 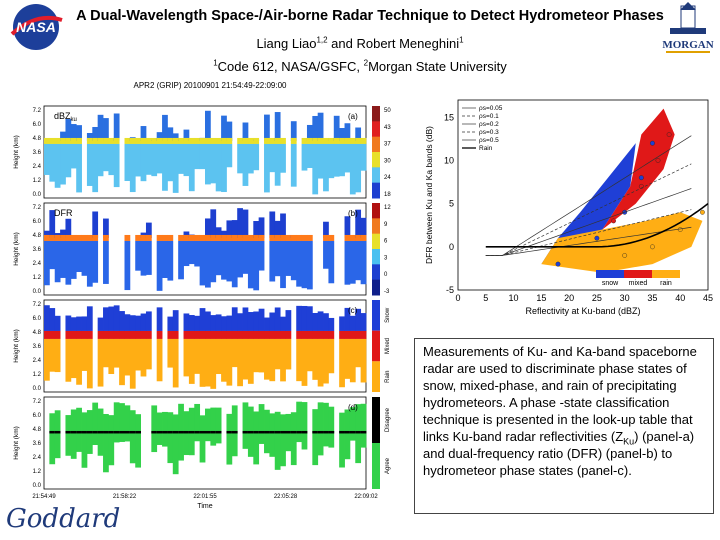 What do you see at coordinates (381, 443) in the screenshot?
I see `panel-colorbar: Disagree Agree` at bounding box center [381, 443].